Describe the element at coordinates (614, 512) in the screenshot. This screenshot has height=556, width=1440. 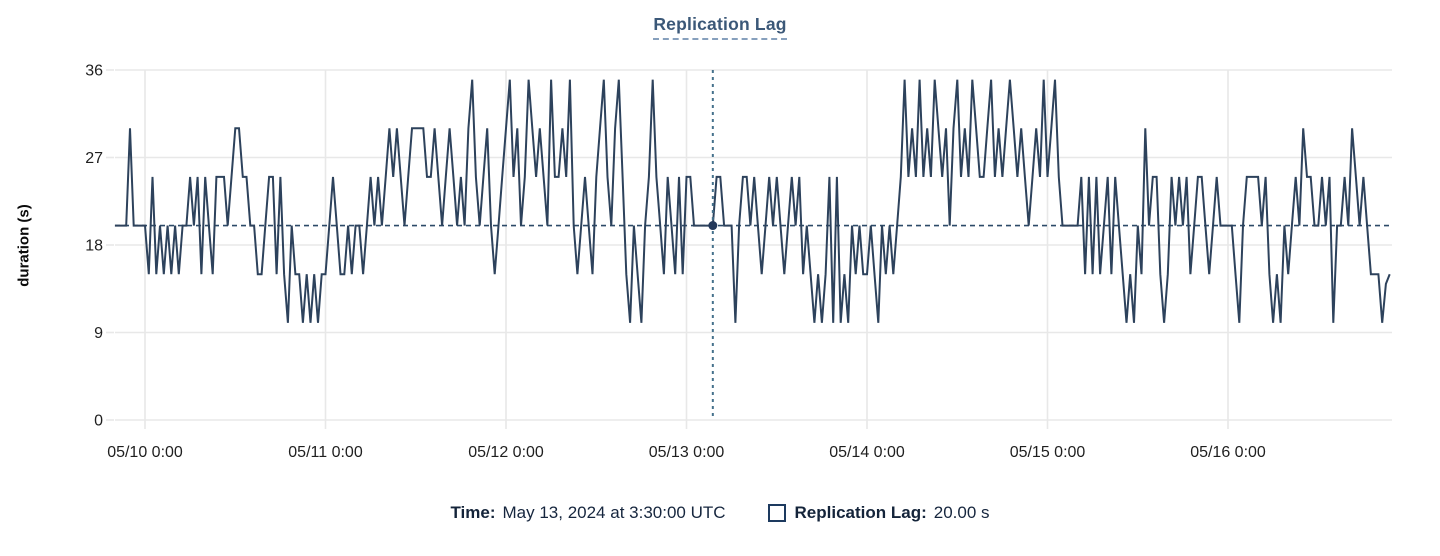
I see `tooltip-time-value: May 13, 2024 at 3:30:00 UTC` at that location.